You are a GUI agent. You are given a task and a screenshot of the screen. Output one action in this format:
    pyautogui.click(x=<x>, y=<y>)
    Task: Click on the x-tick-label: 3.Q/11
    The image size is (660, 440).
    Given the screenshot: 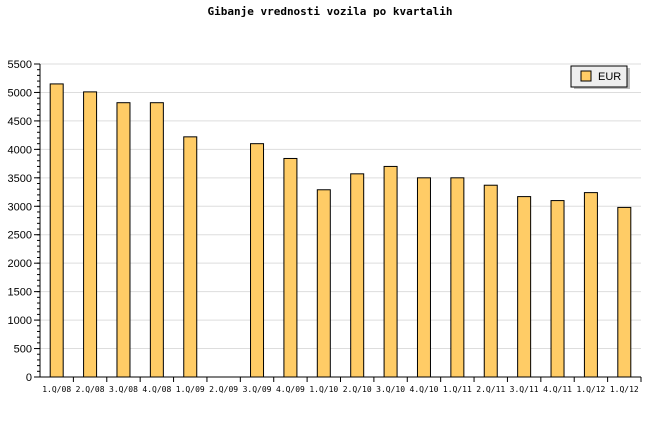 What is the action you would take?
    pyautogui.click(x=524, y=389)
    